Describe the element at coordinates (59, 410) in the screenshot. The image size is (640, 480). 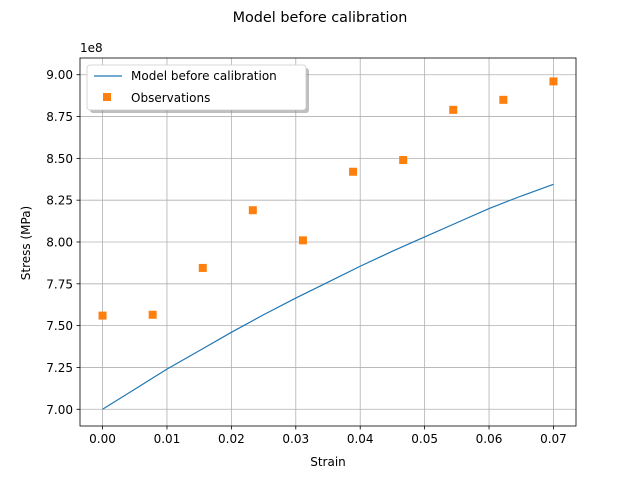
I see `y-tick-label: 7.00` at that location.